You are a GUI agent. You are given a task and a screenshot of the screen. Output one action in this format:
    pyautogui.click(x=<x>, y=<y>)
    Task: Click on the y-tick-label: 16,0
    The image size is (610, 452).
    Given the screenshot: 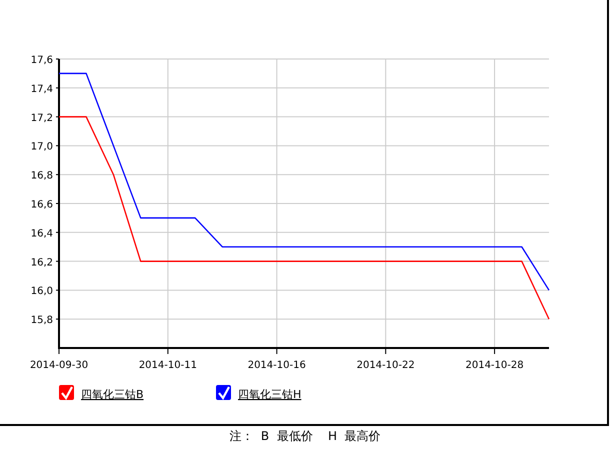 What is the action you would take?
    pyautogui.click(x=41, y=292)
    